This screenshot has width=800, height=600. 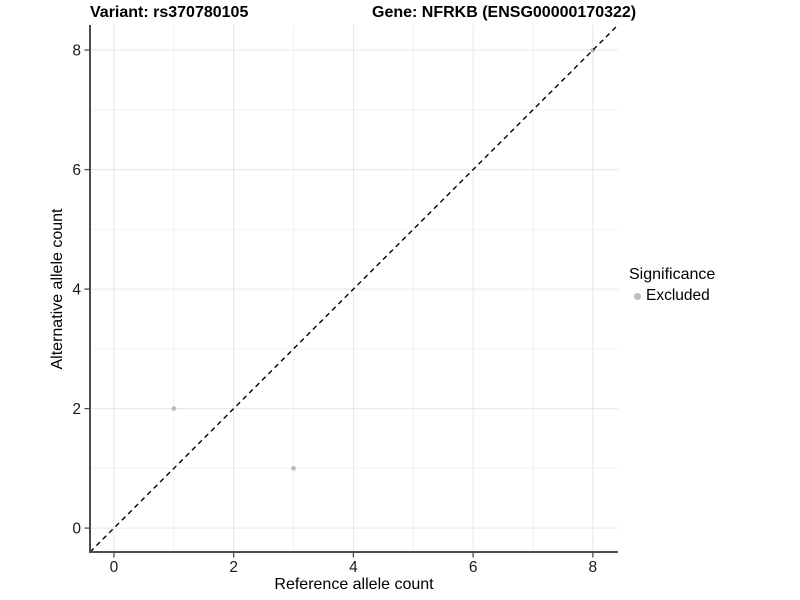 What do you see at coordinates (672, 285) in the screenshot?
I see `legend: Significance Excluded` at bounding box center [672, 285].